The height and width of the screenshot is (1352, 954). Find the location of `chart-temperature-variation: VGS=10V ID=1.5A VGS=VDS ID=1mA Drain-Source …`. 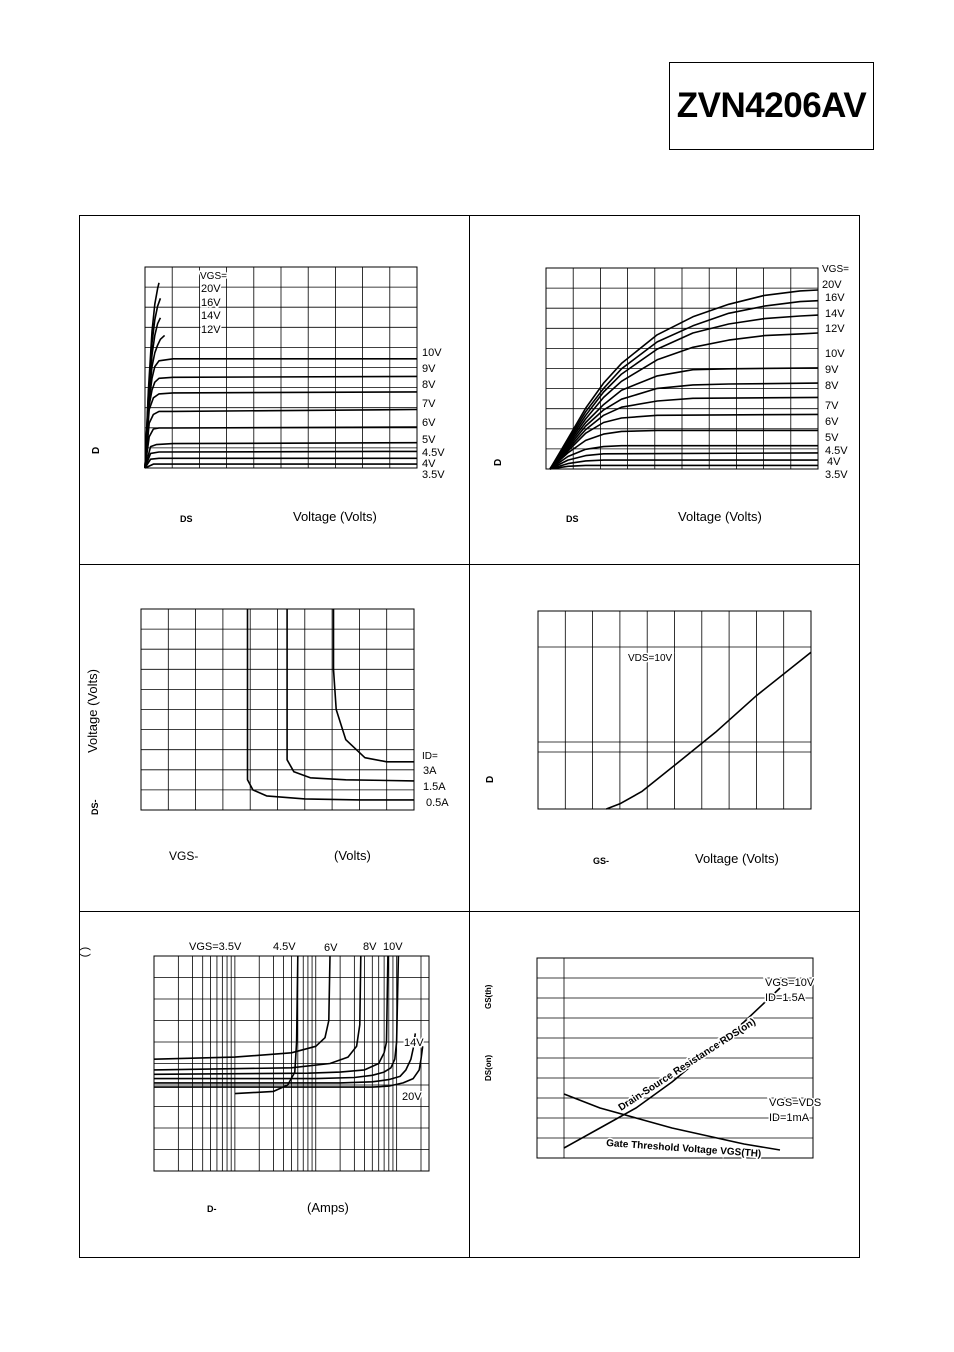

chart-temperature-variation: VGS=10V ID=1.5A VGS=VDS ID=1mA Drain-Source … is located at coordinates (653, 1059).